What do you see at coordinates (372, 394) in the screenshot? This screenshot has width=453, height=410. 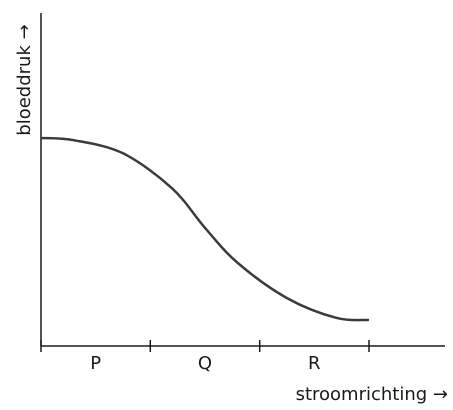 I see `x-axis-label: stroomrichting →` at bounding box center [372, 394].